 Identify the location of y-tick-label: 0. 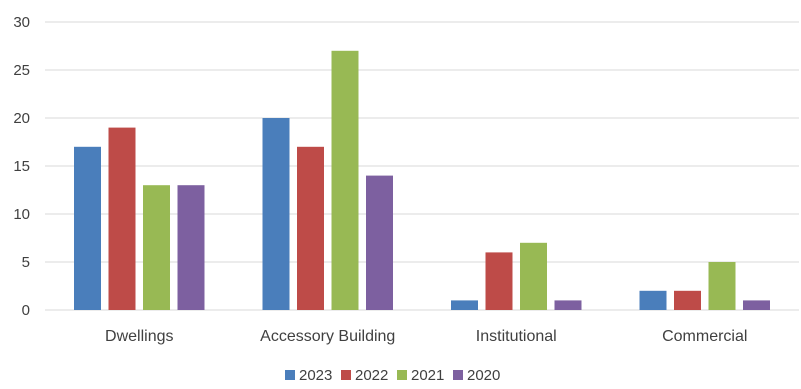
(26, 310).